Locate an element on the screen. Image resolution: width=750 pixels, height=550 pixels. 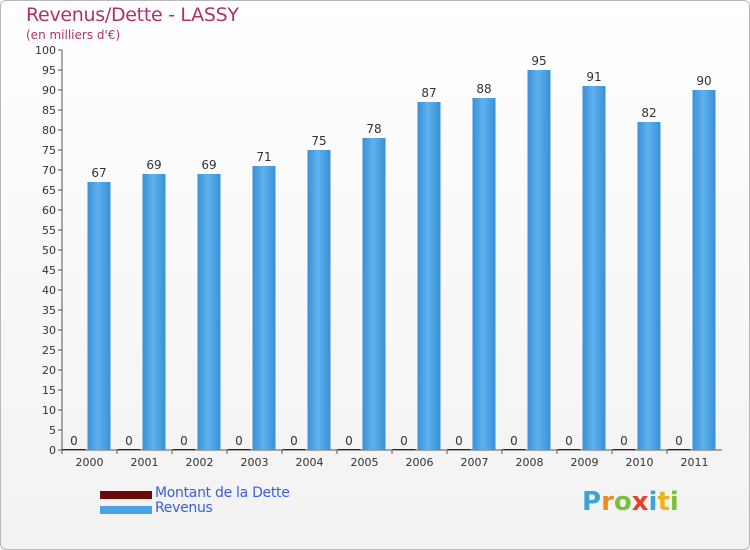
x-tick-label-2003: 2003 is located at coordinates (255, 462).